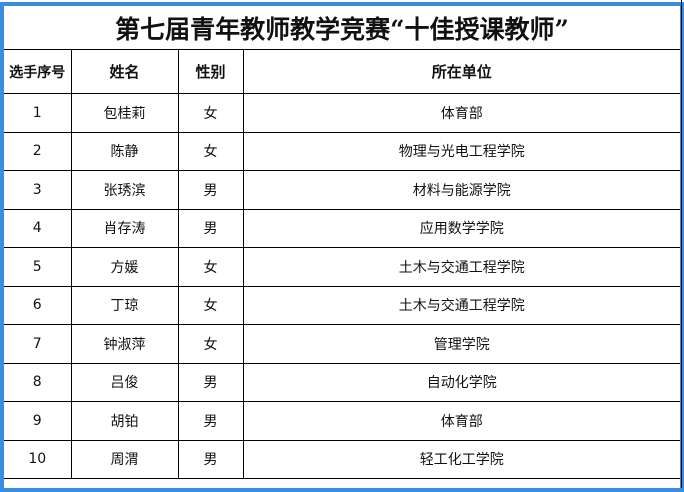 This screenshot has width=684, height=492. I want to click on header-number: 选手序号, so click(38, 71).